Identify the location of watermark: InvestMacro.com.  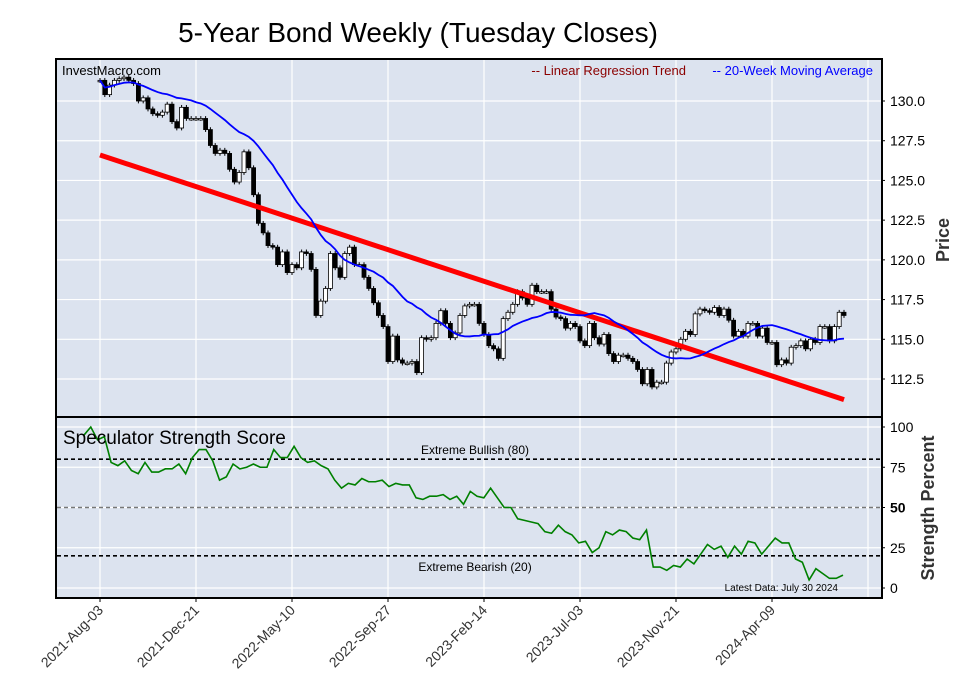
(111, 70).